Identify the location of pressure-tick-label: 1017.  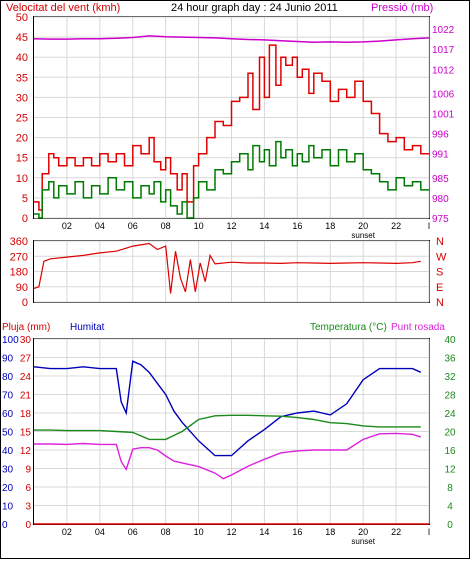
(443, 50).